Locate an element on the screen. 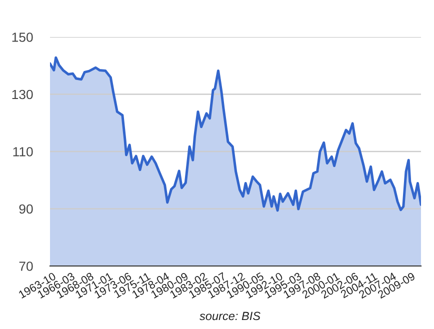 The width and height of the screenshot is (434, 329). y-tick-label: 130 is located at coordinates (22, 95).